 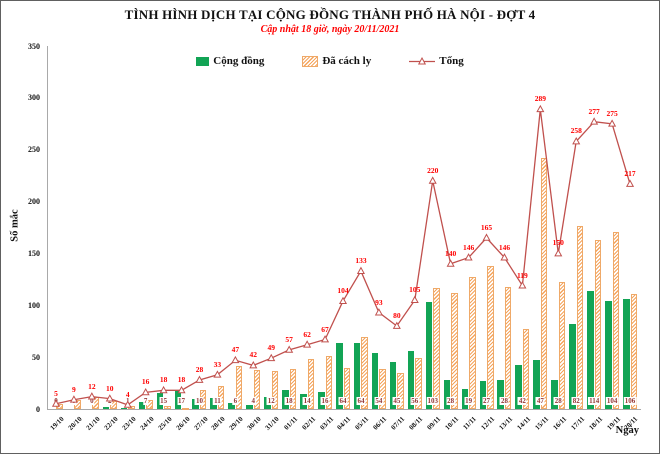 What do you see at coordinates (630, 400) in the screenshot?
I see `cong-dong-value-label: 106` at bounding box center [630, 400].